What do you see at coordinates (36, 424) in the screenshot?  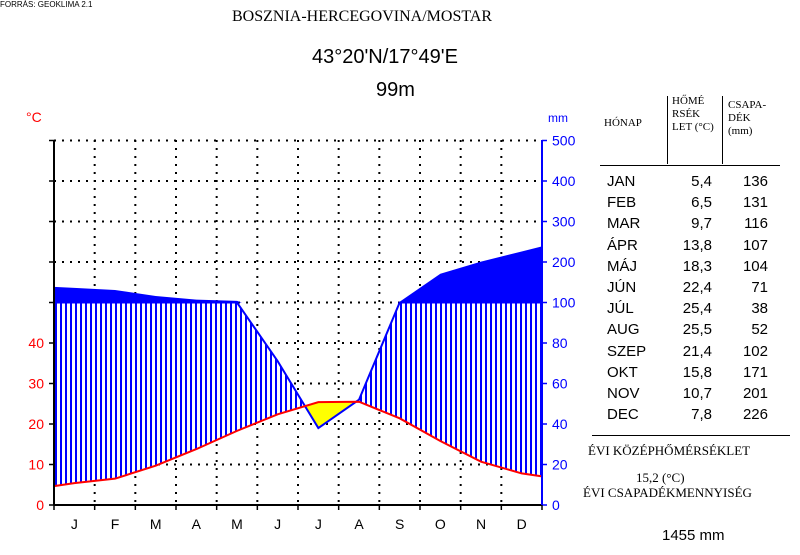 I see `left-tick-label: 20` at bounding box center [36, 424].